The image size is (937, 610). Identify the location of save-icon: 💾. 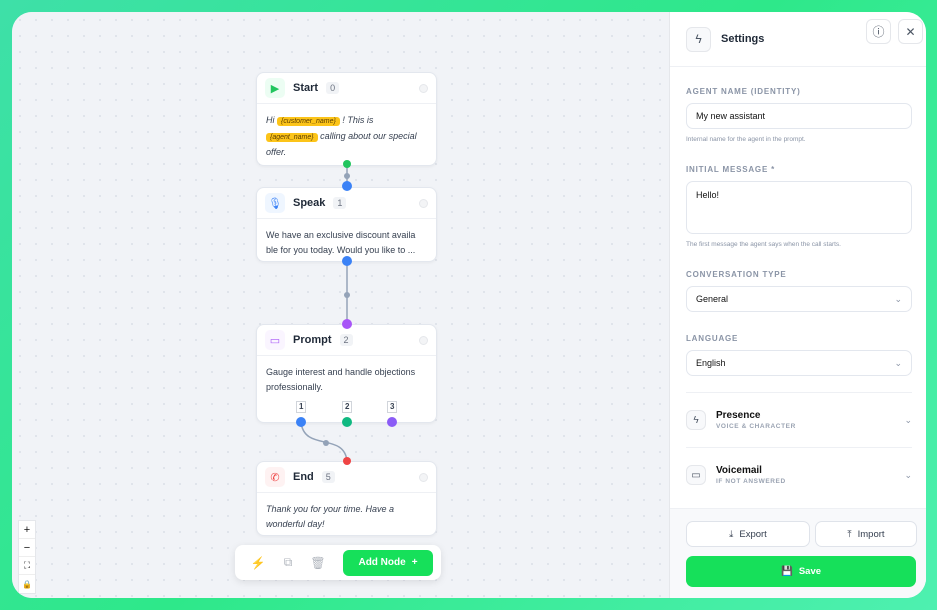
(786, 571).